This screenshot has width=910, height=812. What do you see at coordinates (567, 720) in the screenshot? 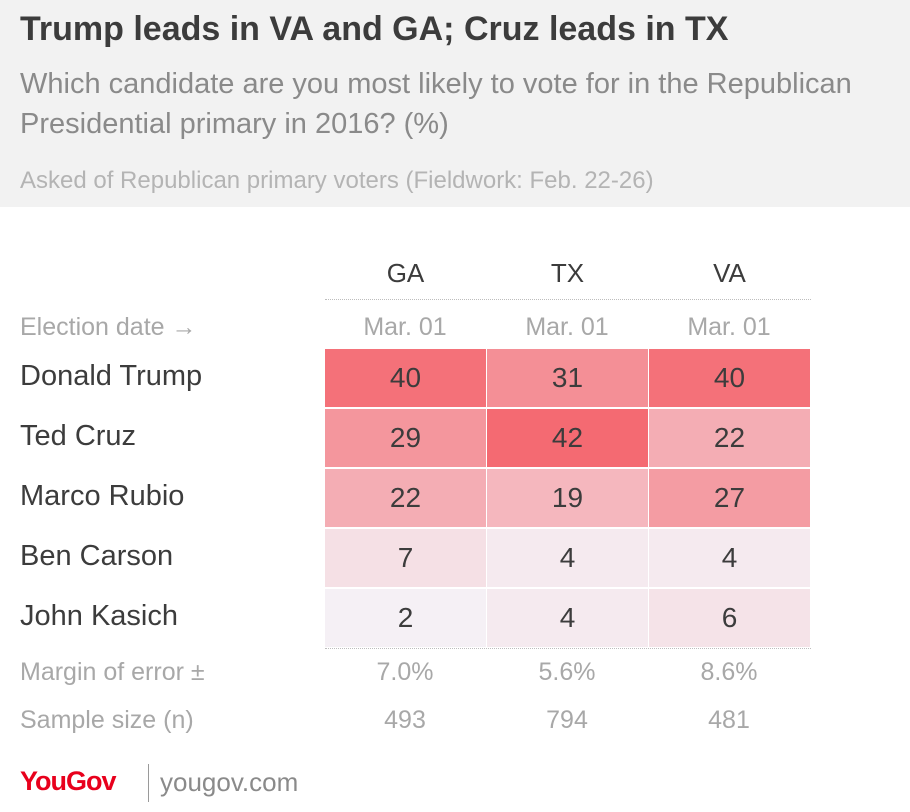
I see `sample-size-value: 794` at bounding box center [567, 720].